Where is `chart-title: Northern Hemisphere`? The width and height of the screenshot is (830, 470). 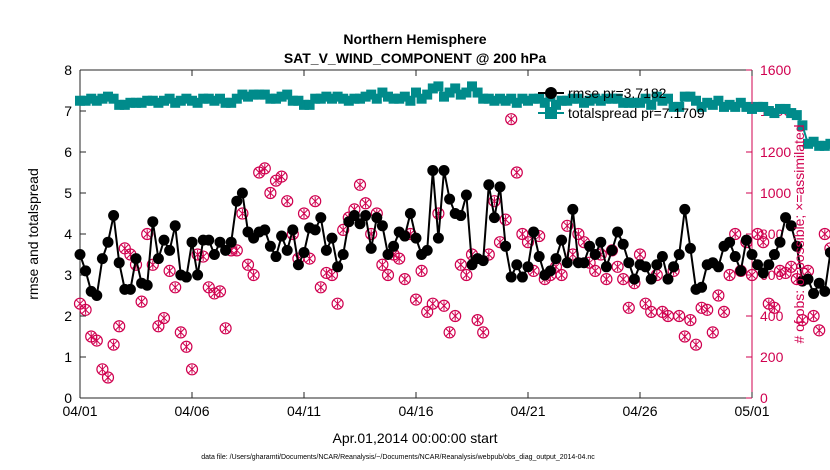 chart-title: Northern Hemisphere is located at coordinates (414, 39).